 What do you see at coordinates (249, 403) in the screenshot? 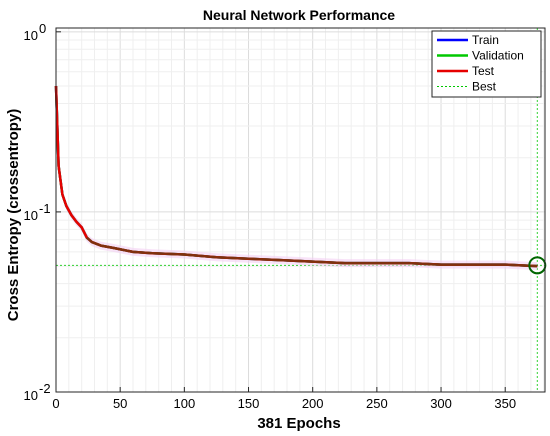
I see `x-tick-label: 150` at bounding box center [249, 403].